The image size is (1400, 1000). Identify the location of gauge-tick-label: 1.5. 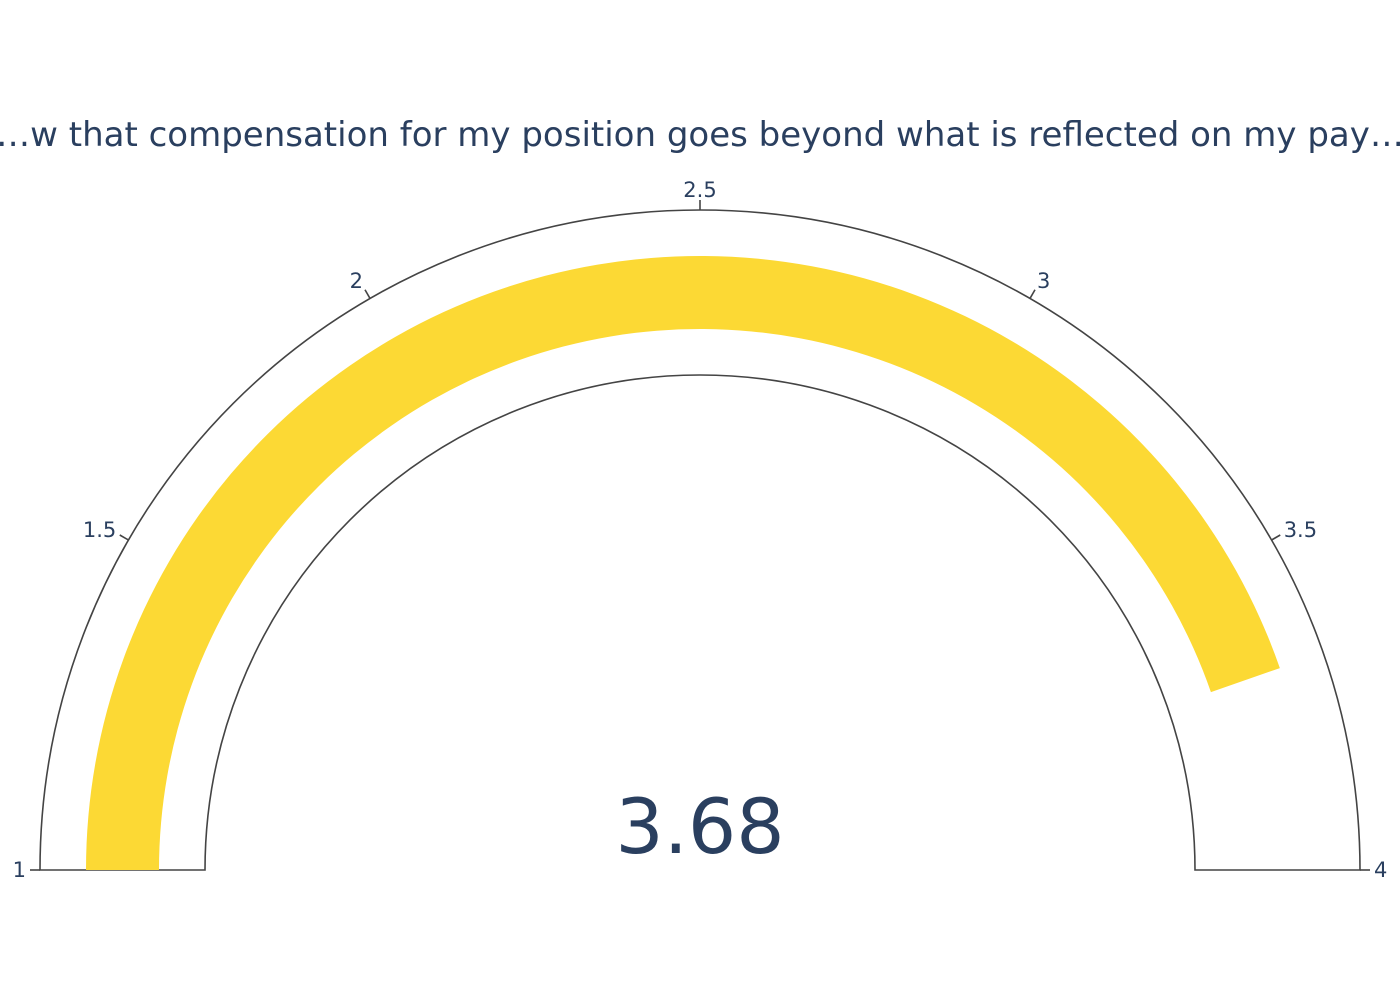
(99, 530).